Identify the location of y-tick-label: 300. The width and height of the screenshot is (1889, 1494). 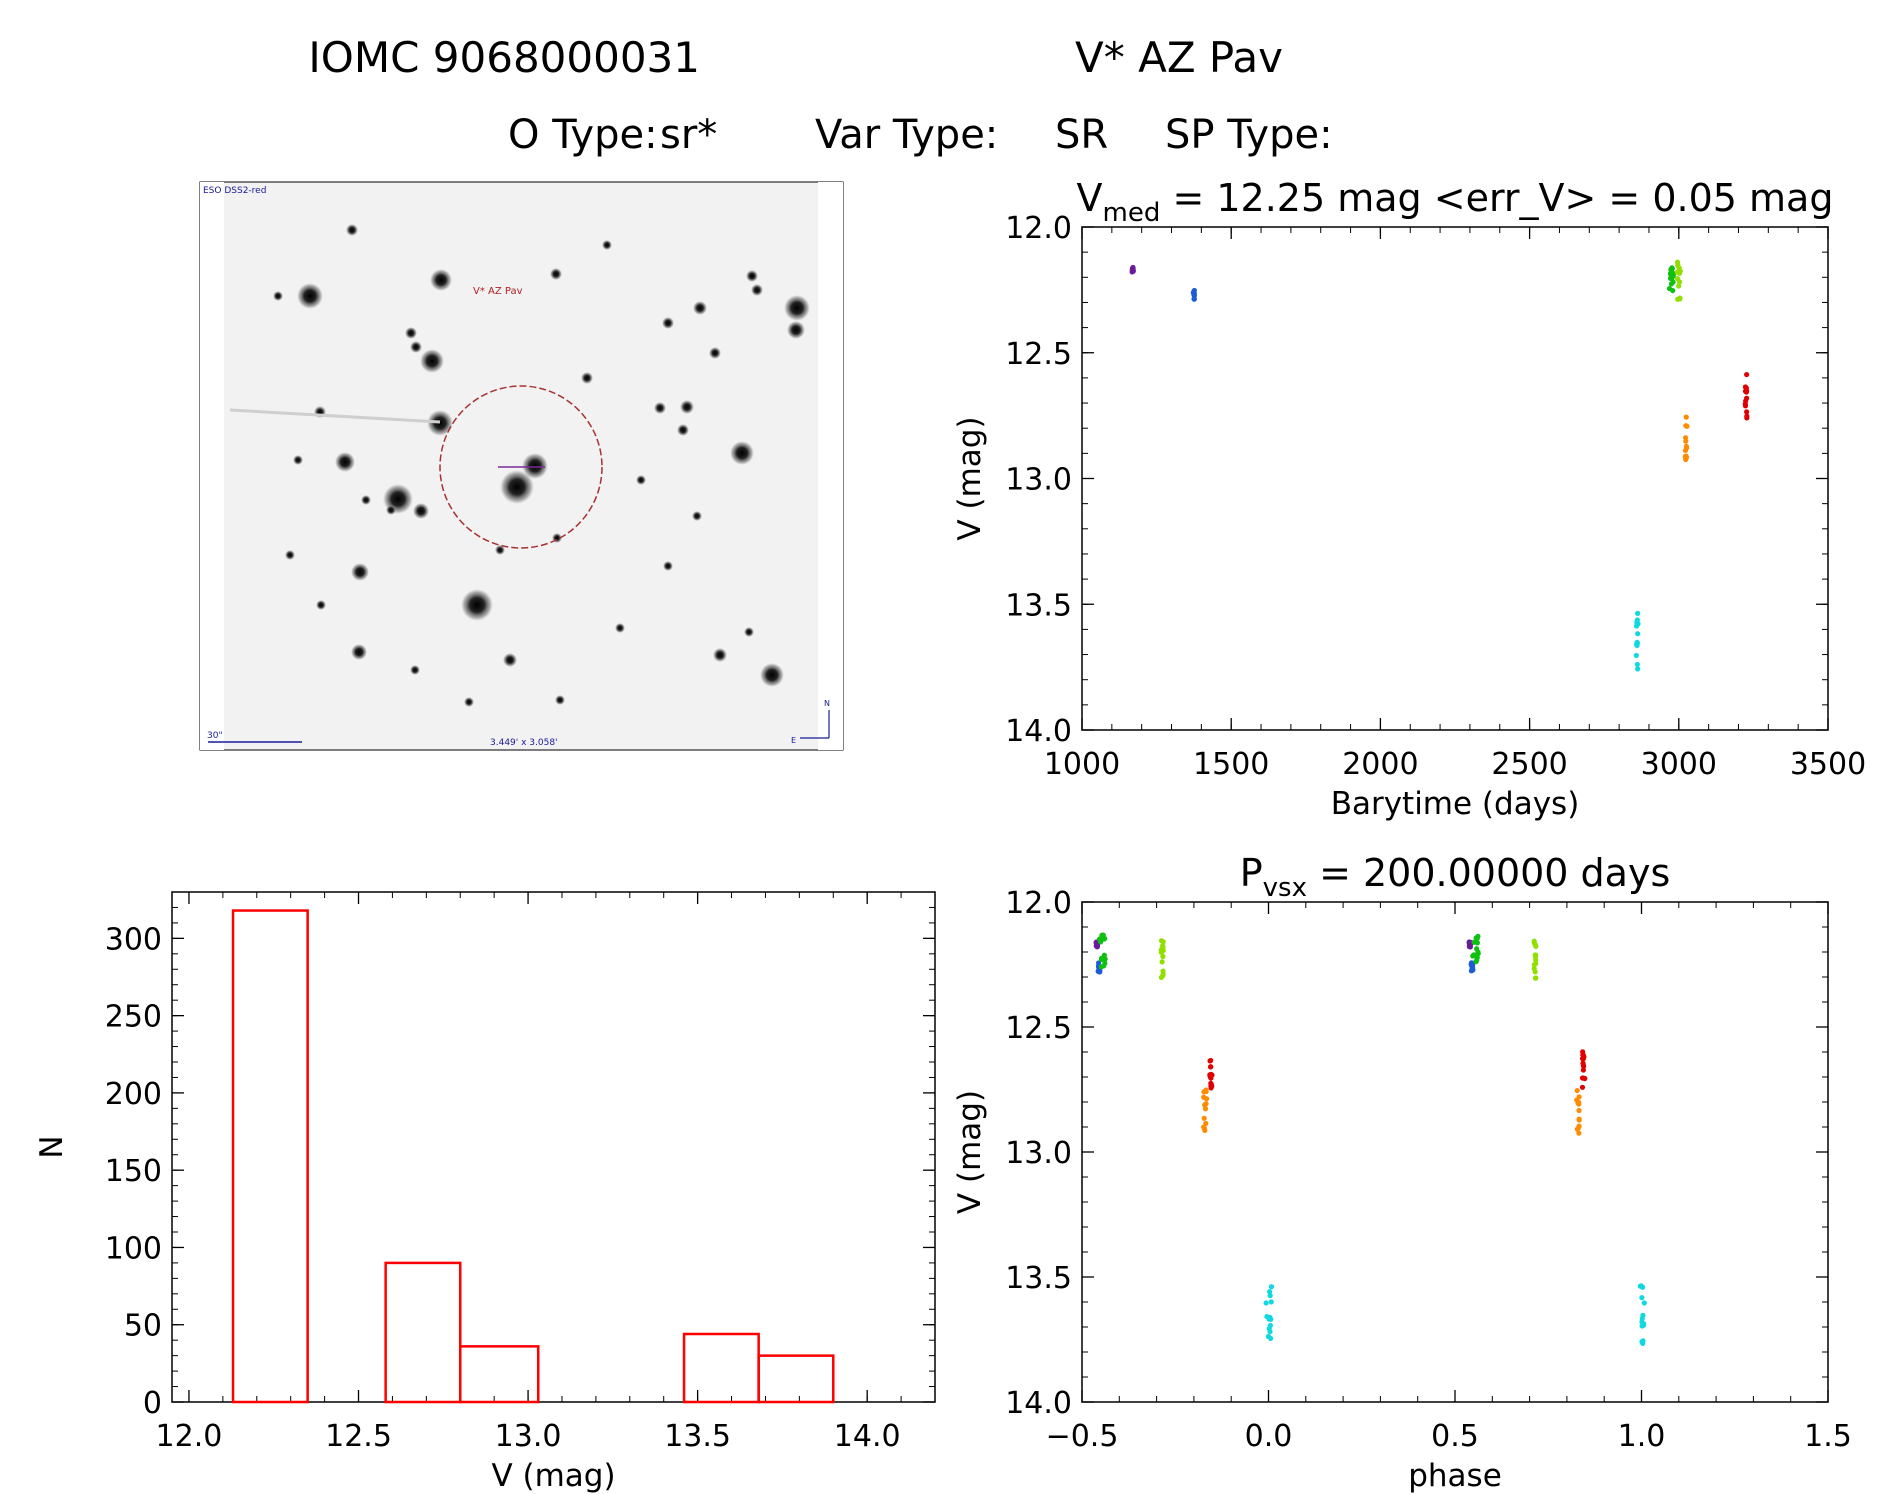
(133, 939).